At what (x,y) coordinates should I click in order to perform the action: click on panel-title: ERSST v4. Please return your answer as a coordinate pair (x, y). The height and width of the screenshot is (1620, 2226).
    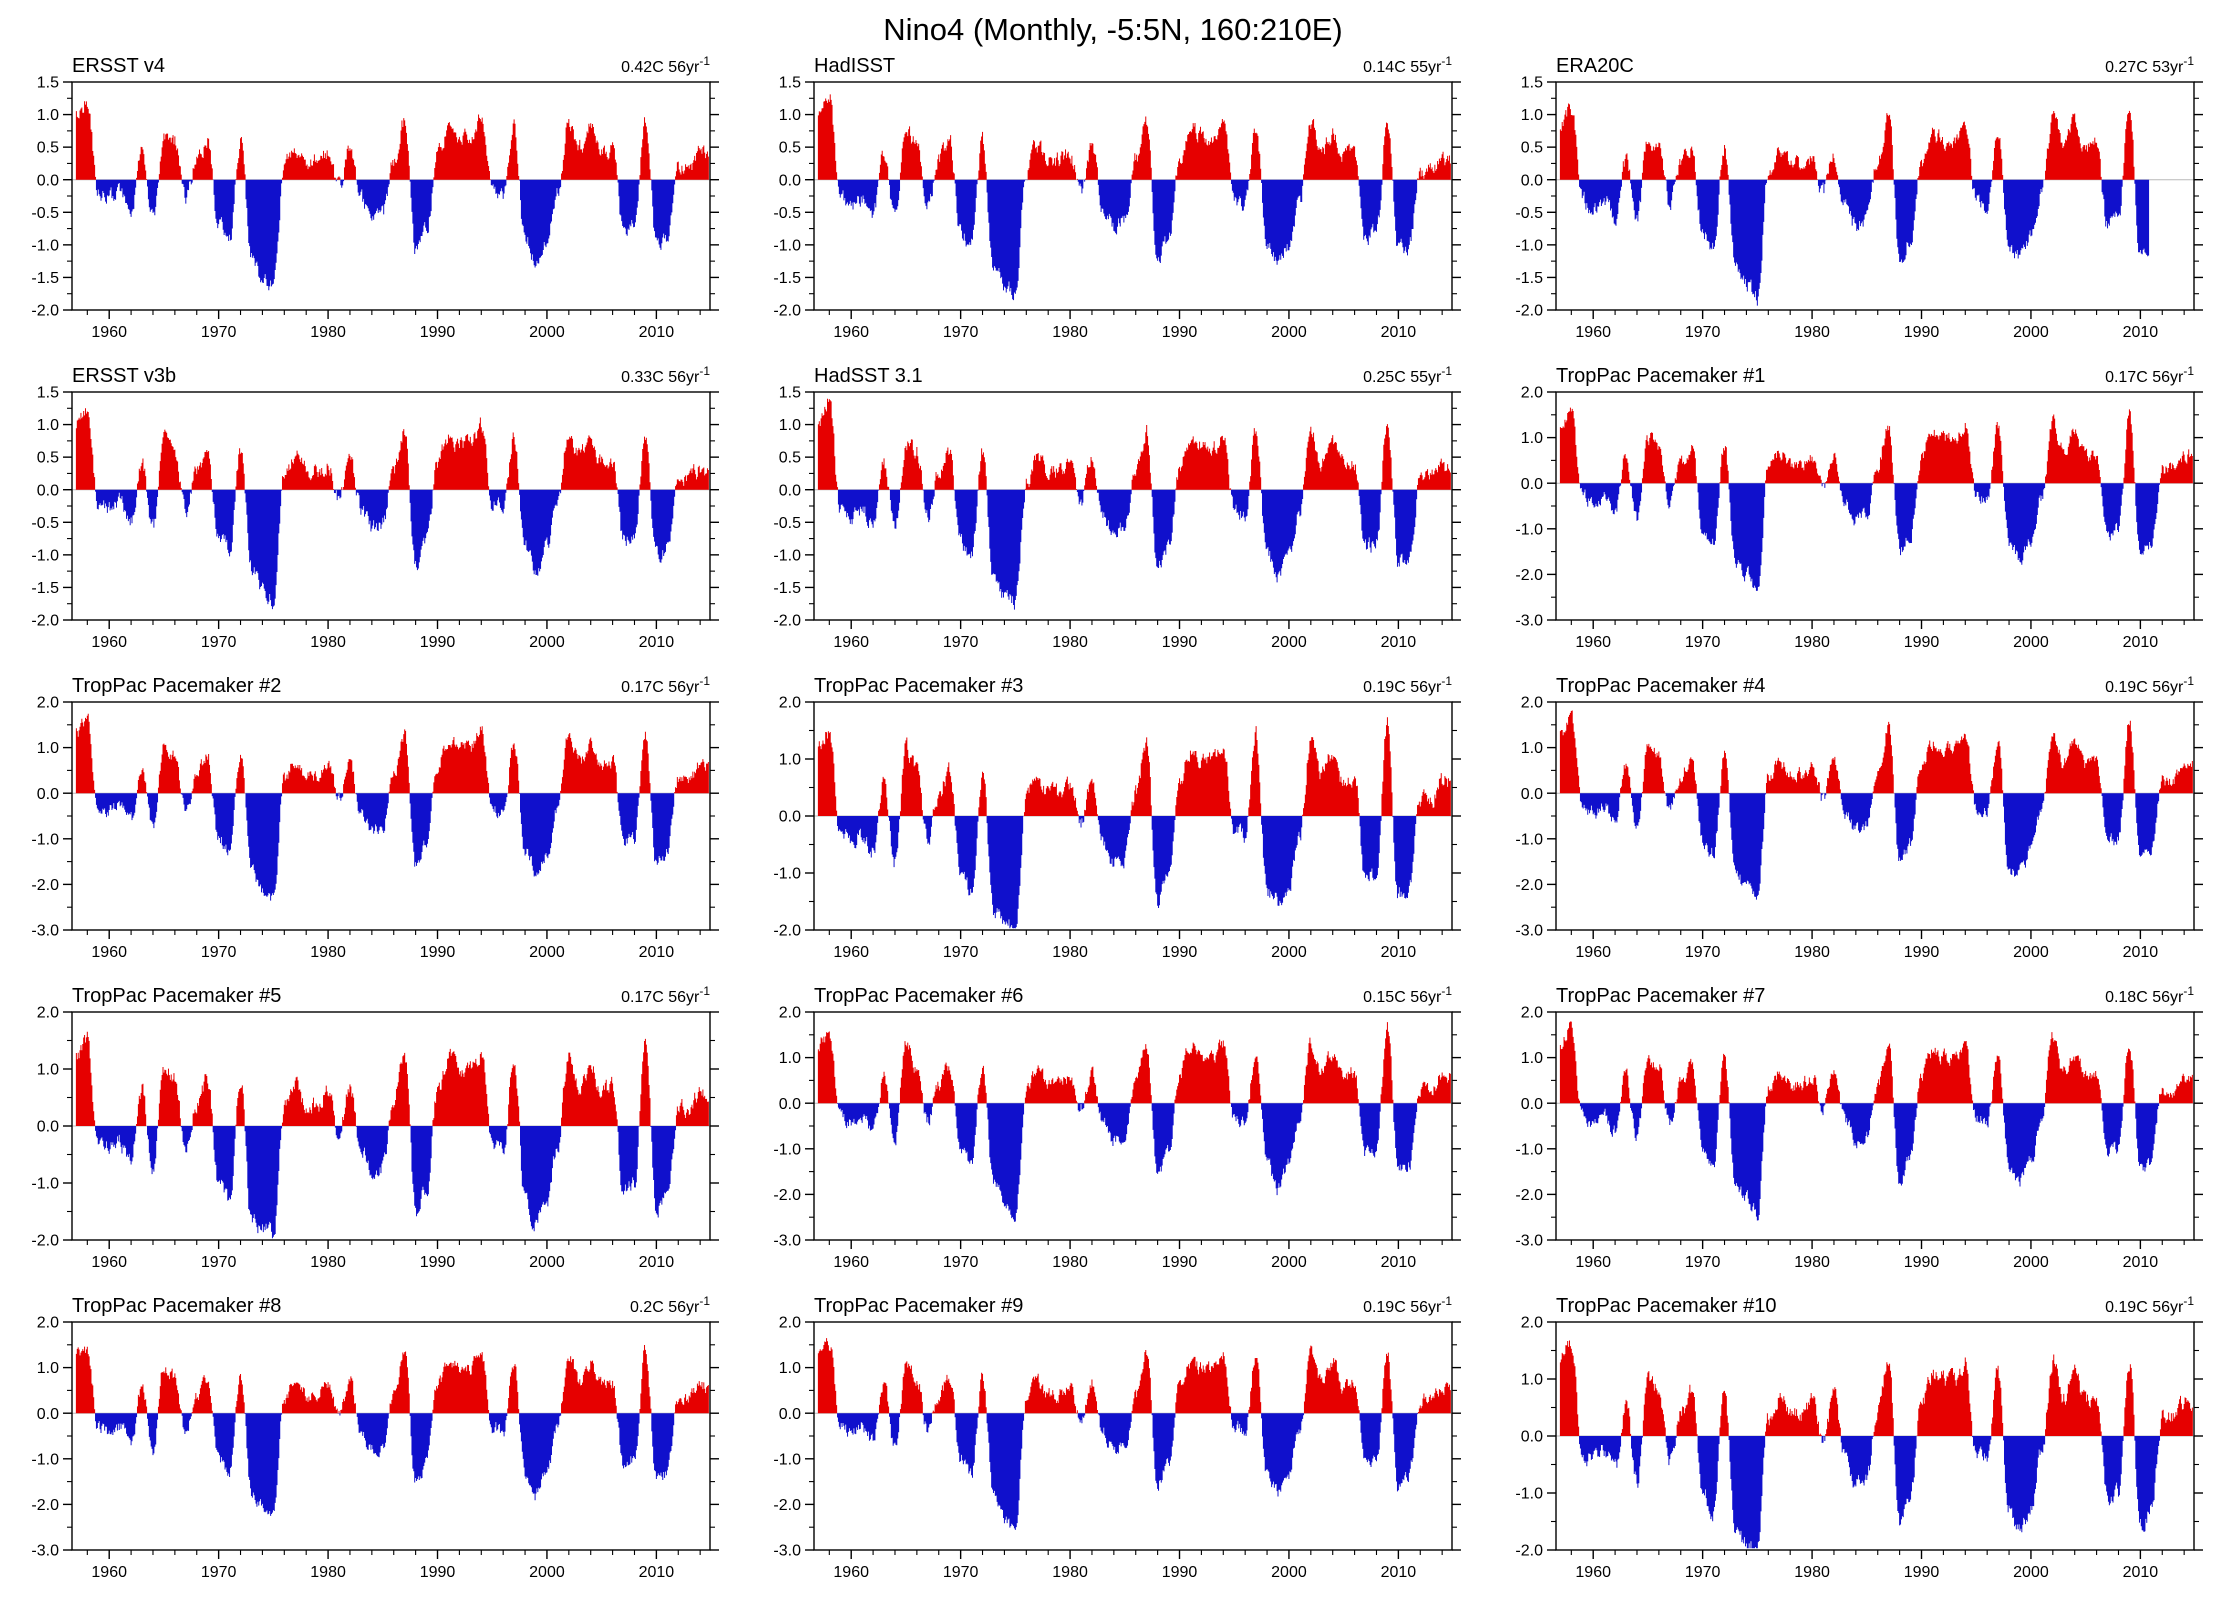
    Looking at the image, I should click on (118, 66).